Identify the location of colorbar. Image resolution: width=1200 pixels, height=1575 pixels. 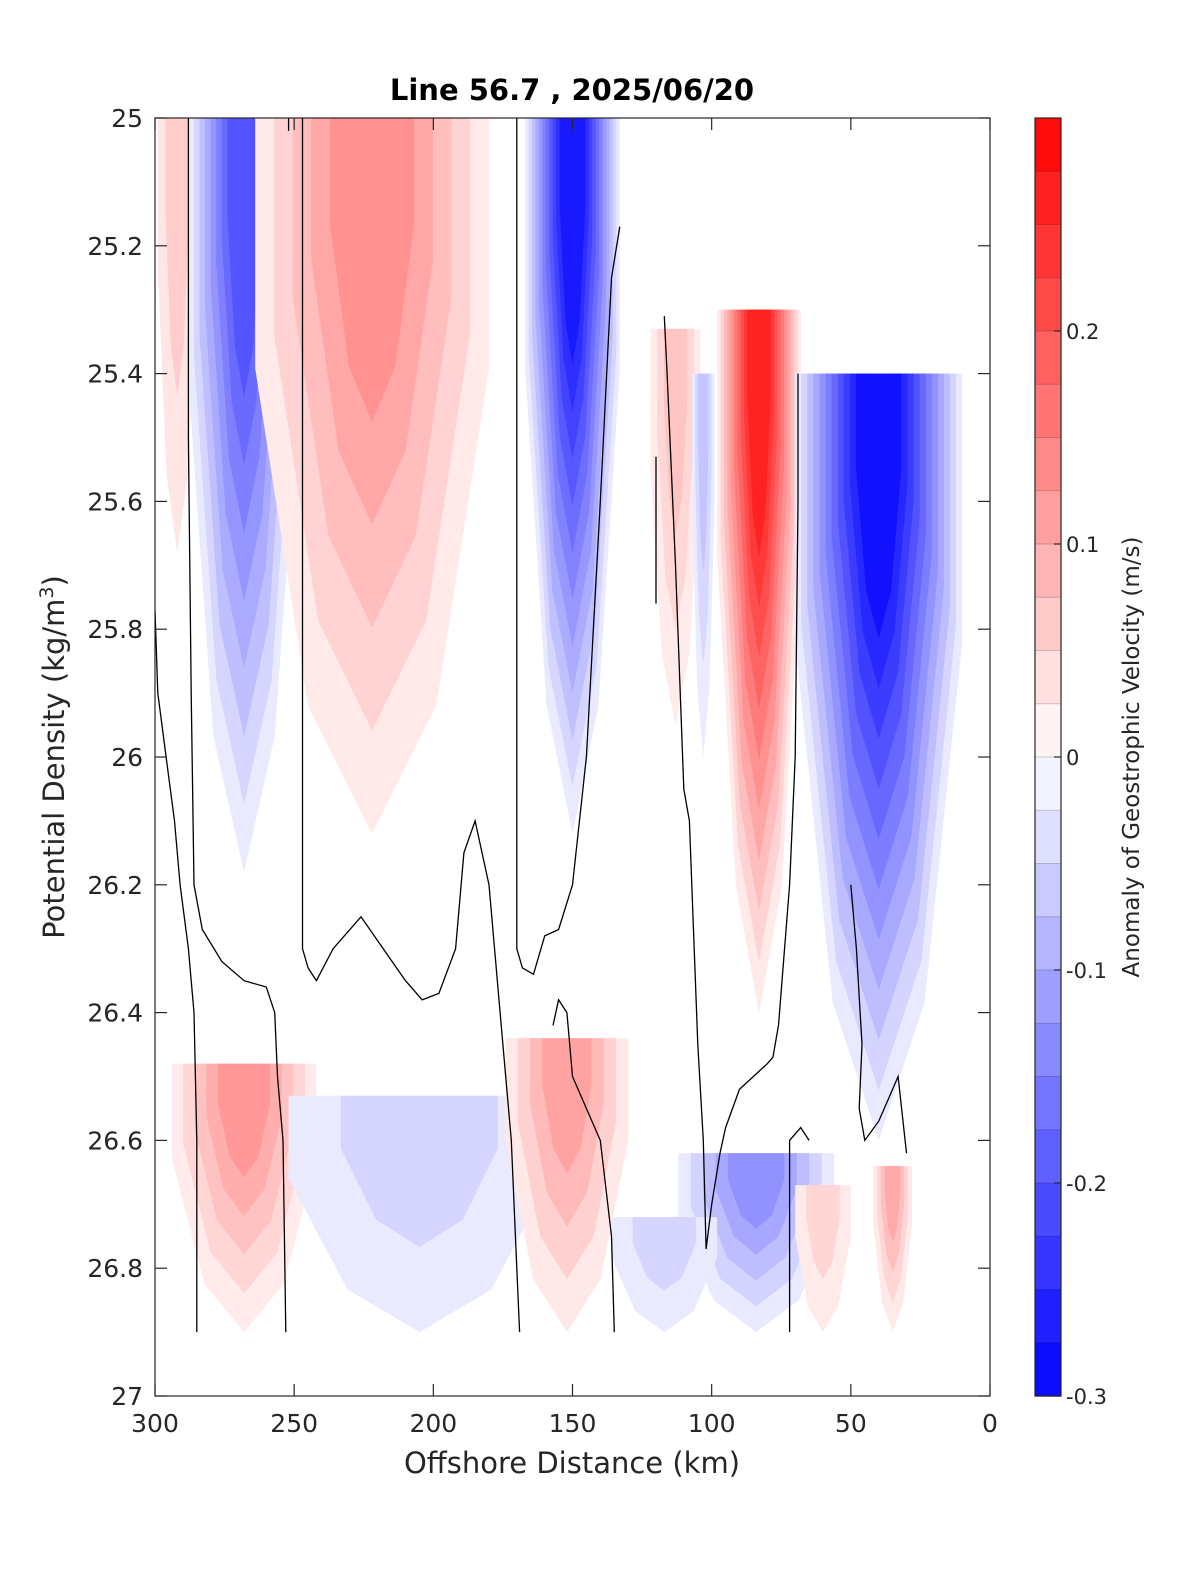
(1048, 757).